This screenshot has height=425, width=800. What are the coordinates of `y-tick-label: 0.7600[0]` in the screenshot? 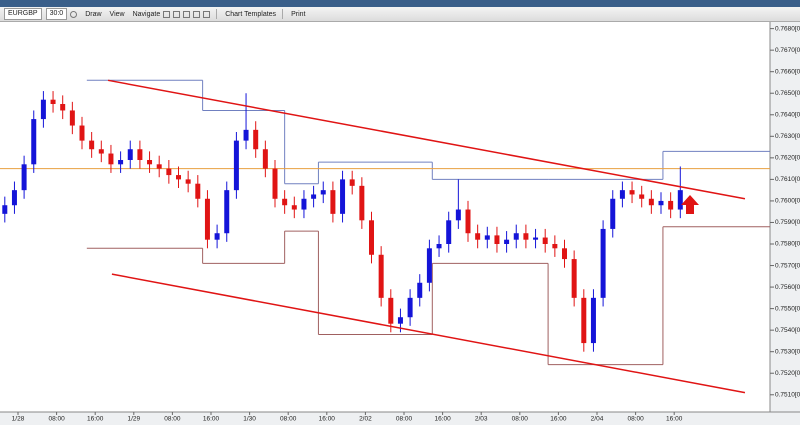 It's located at (787, 201).